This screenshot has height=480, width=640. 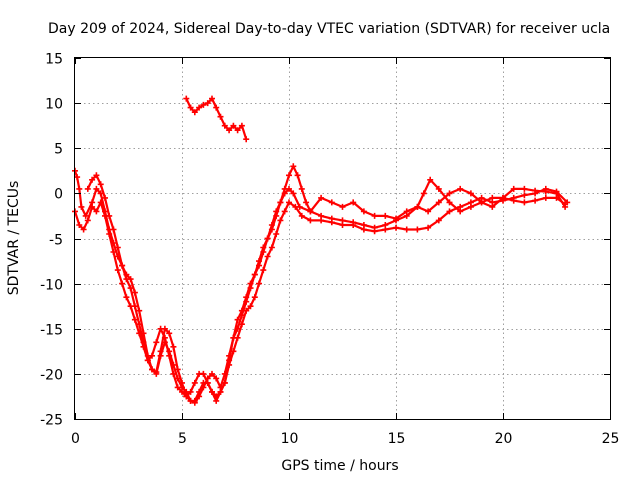 What do you see at coordinates (611, 439) in the screenshot?
I see `x-tick-label: 25` at bounding box center [611, 439].